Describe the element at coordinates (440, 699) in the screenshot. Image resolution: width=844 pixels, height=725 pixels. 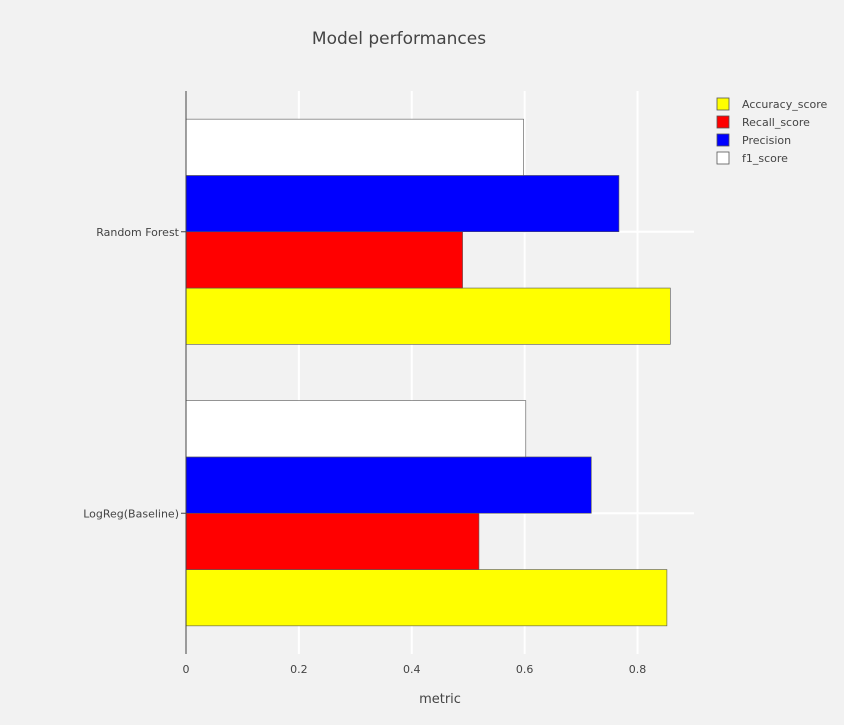
I see `x-axis-title: metric` at that location.